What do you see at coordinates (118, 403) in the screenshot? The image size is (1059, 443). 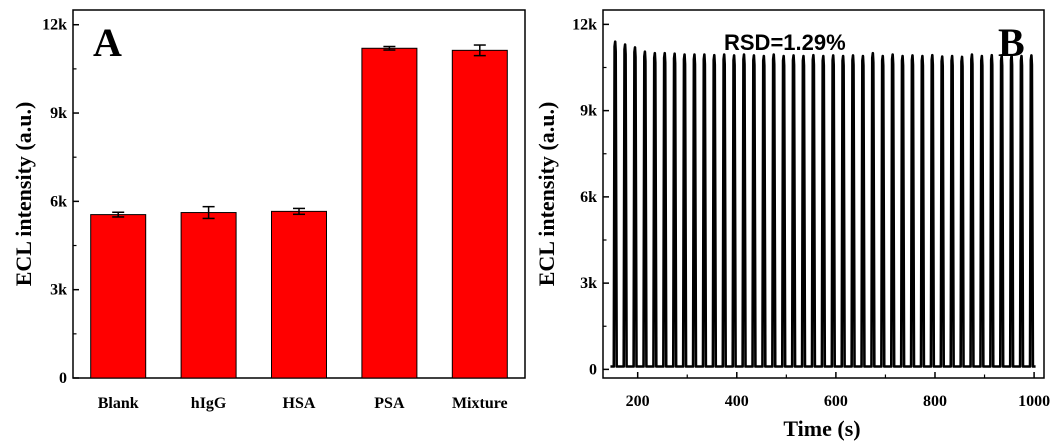 I see `category-label-blank: Blank` at bounding box center [118, 403].